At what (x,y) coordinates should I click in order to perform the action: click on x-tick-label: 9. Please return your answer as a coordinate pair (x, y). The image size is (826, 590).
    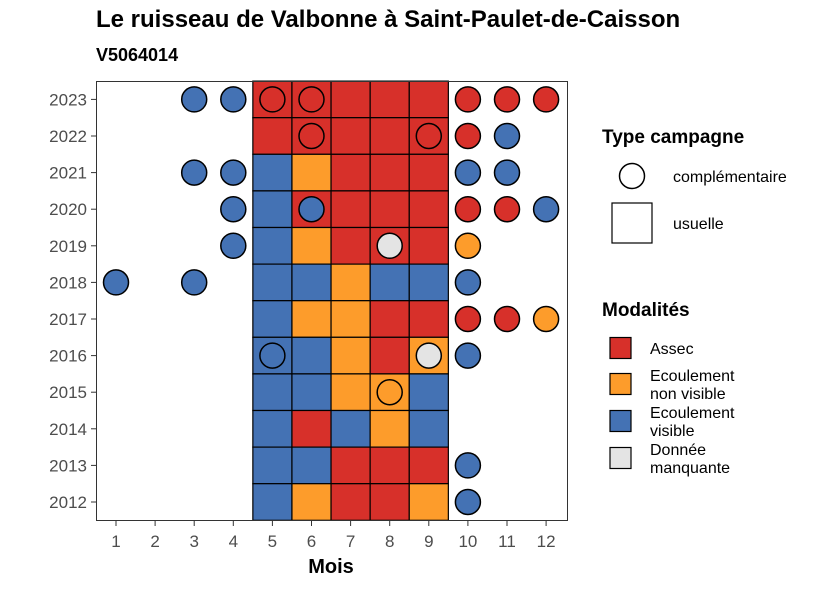
    Looking at the image, I should click on (428, 541).